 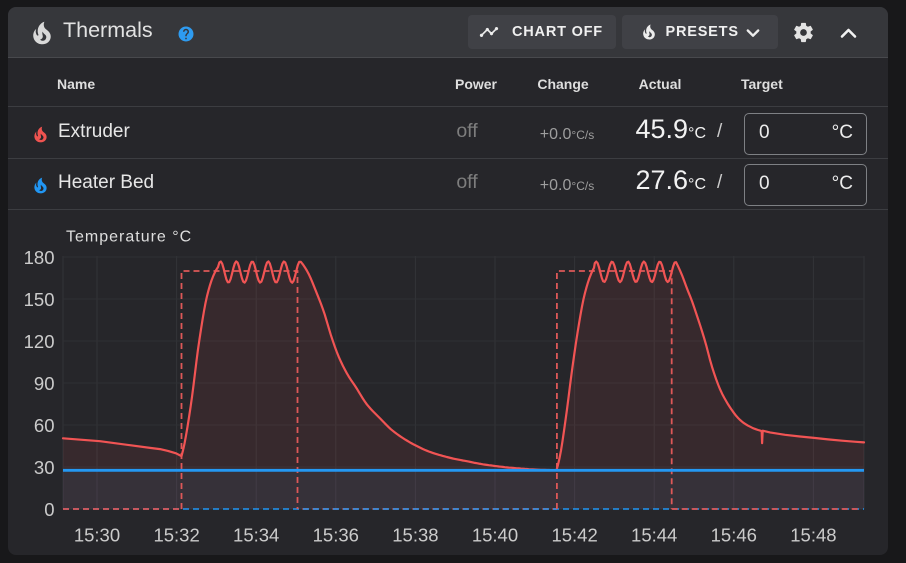 I want to click on svg-text: 90, so click(x=44, y=383).